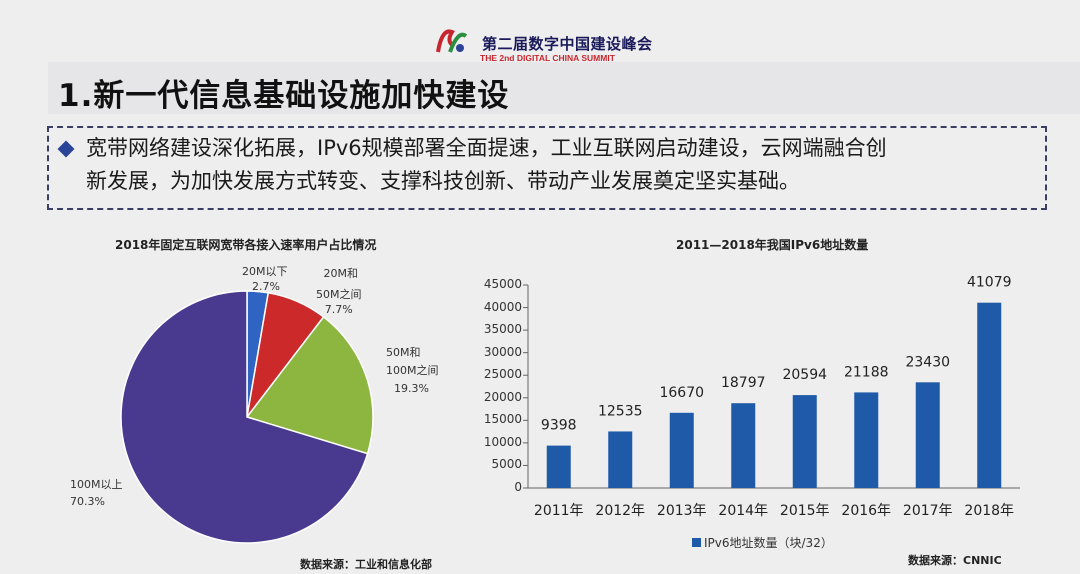  Describe the element at coordinates (87, 501) in the screenshot. I see `pie-label-line: 70.3%` at that location.